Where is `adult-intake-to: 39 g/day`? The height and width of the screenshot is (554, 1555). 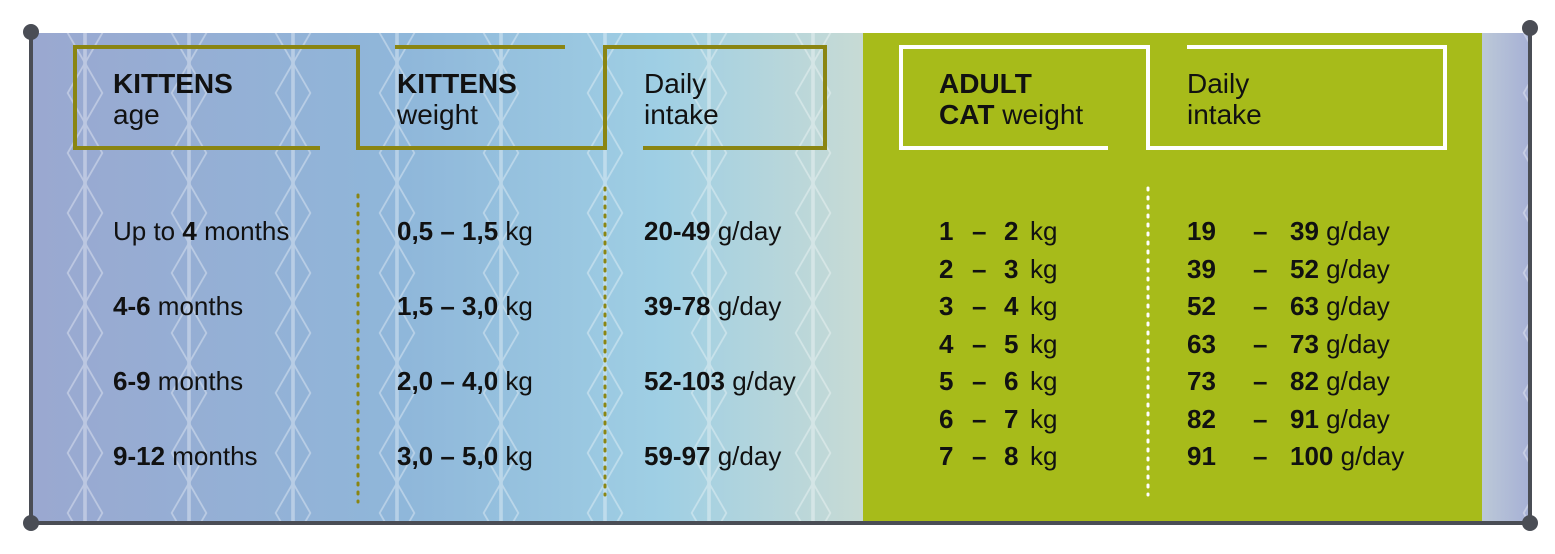
adult-intake-to: 39 g/day is located at coordinates (1340, 231).